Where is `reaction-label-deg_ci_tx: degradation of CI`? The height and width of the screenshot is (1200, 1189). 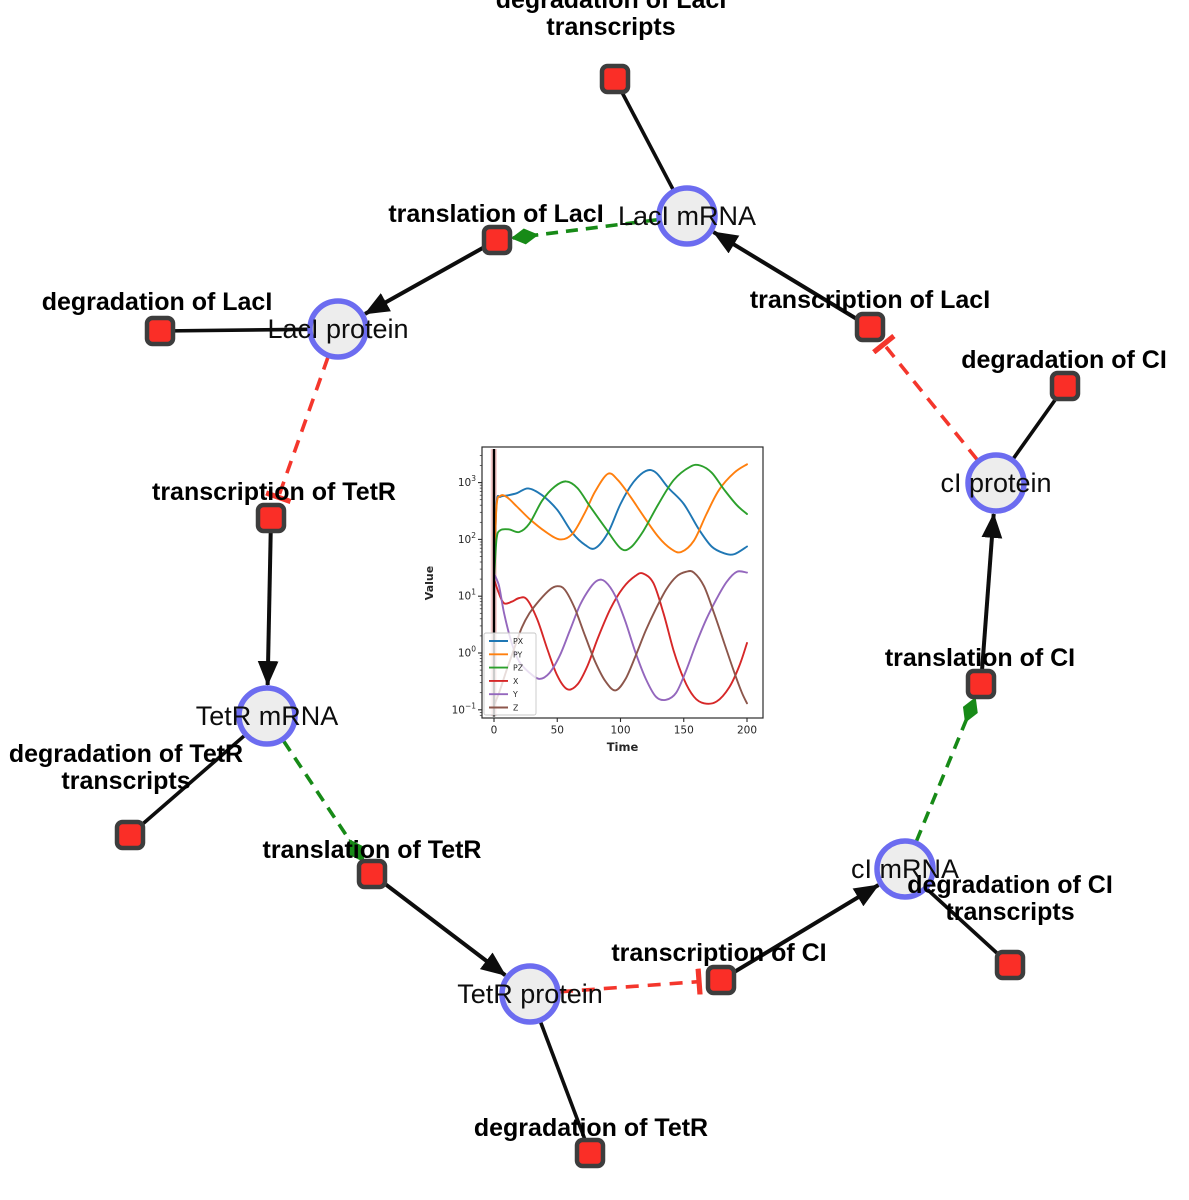
reaction-label-deg_ci_tx: degradation of CI is located at coordinates (1010, 885).